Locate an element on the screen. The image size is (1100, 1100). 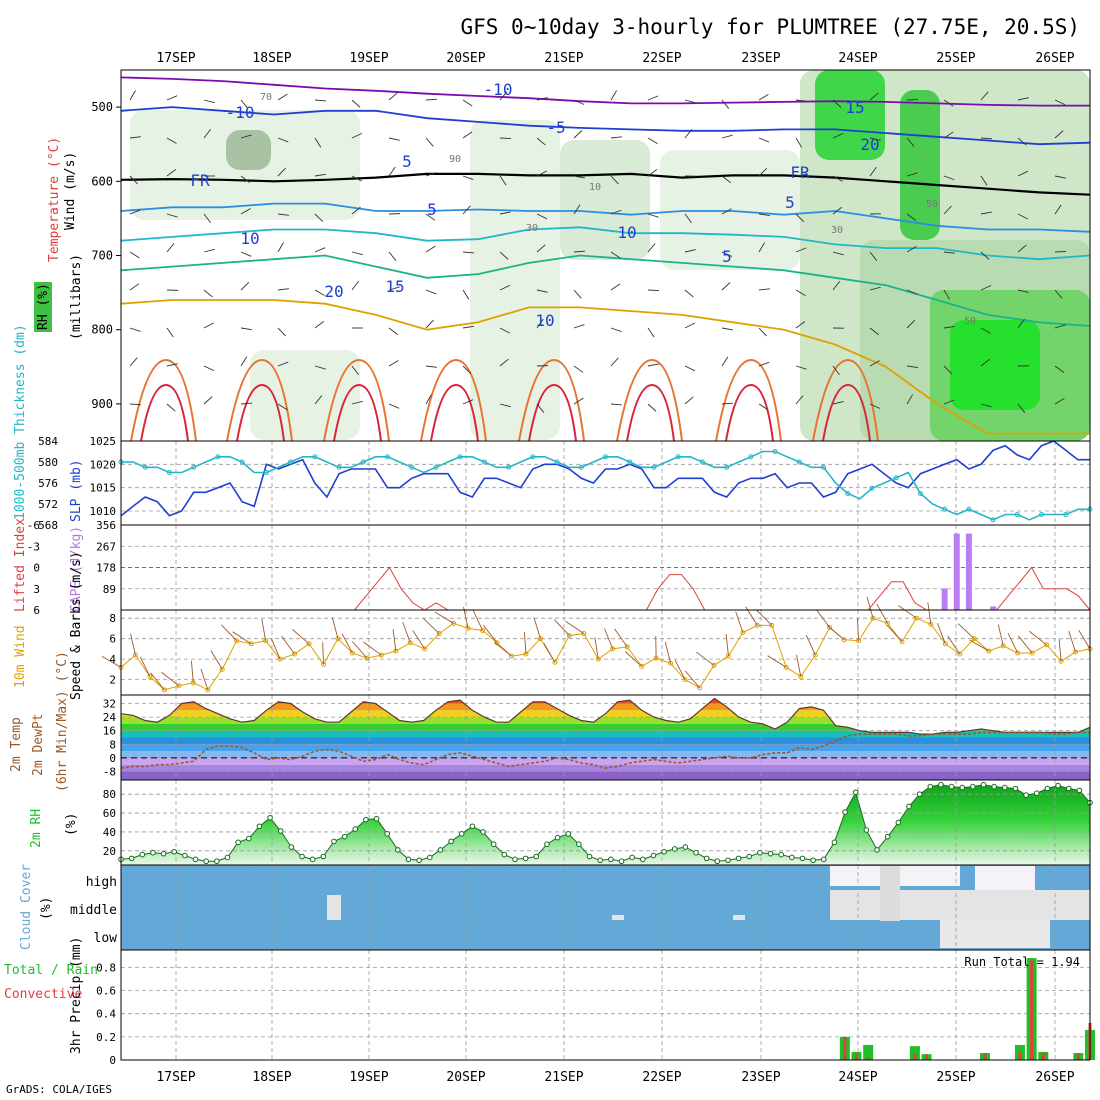
contour-label: 10 is located at coordinates (249, 238).